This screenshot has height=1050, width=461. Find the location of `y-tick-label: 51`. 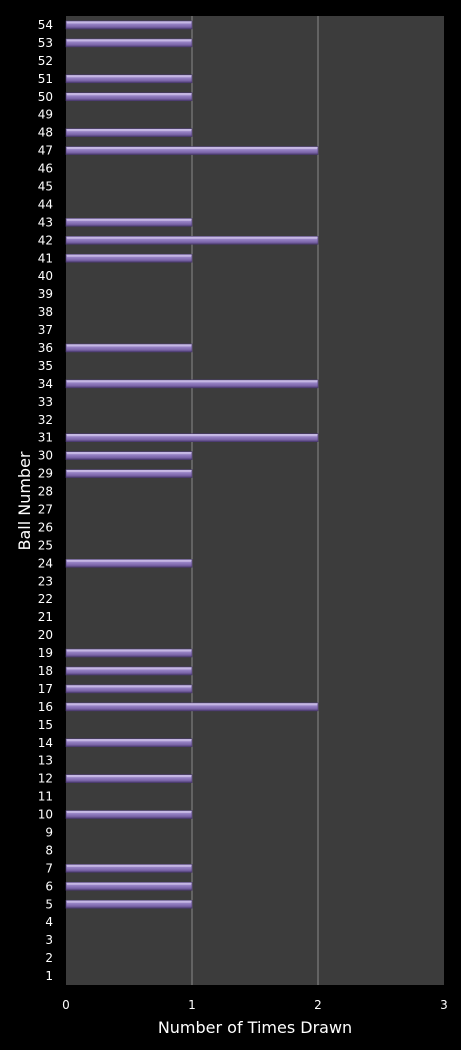

y-tick-label: 51 is located at coordinates (45, 79).